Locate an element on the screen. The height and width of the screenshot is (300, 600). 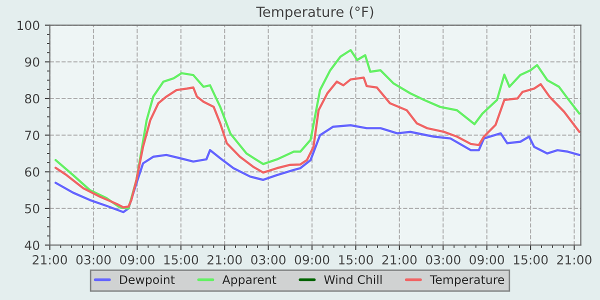
y-tick-label: 90 is located at coordinates (32, 62).